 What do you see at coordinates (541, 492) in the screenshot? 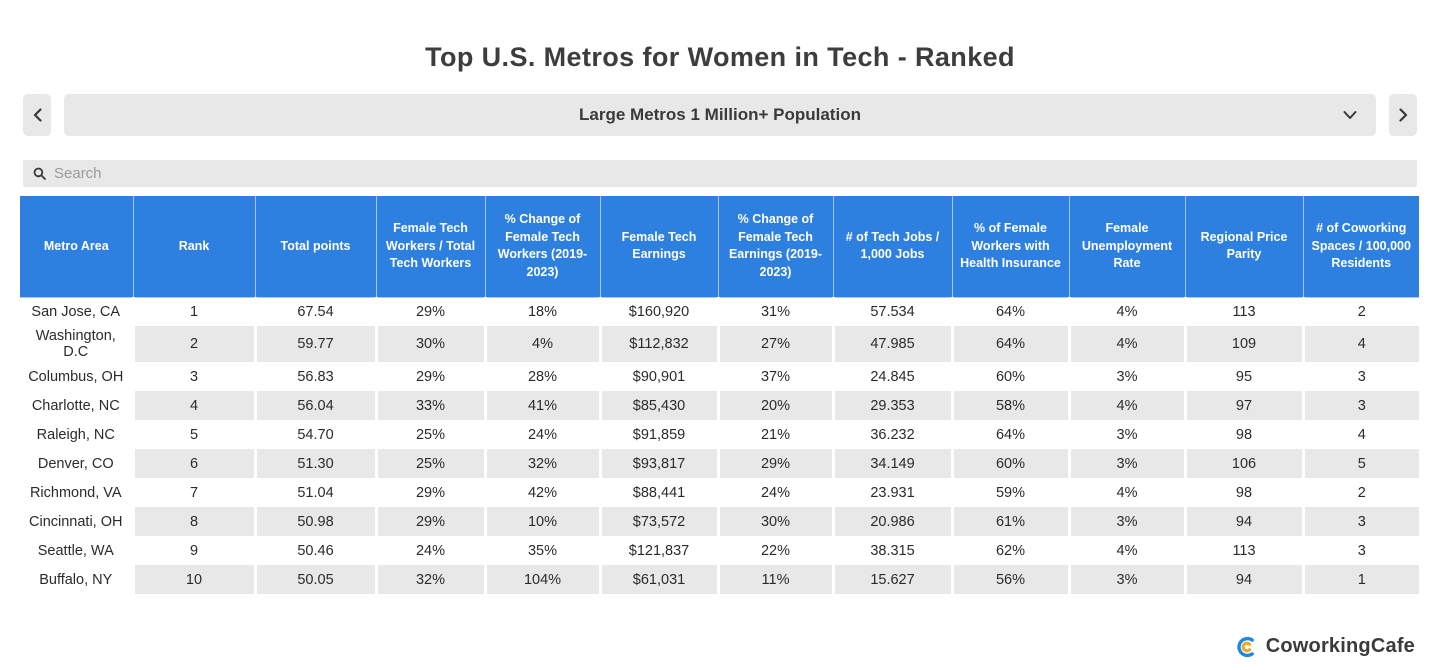
I see `table-cell: 42%` at bounding box center [541, 492].